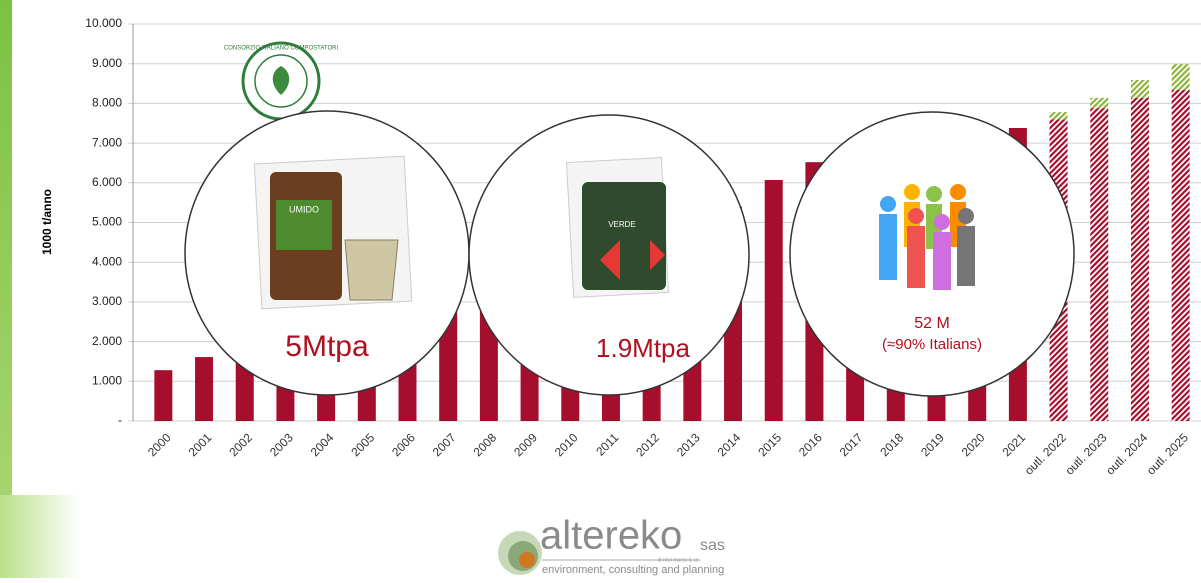 The width and height of the screenshot is (1201, 583). What do you see at coordinates (327, 346) in the screenshot?
I see `annotation: 5Mtpa` at bounding box center [327, 346].